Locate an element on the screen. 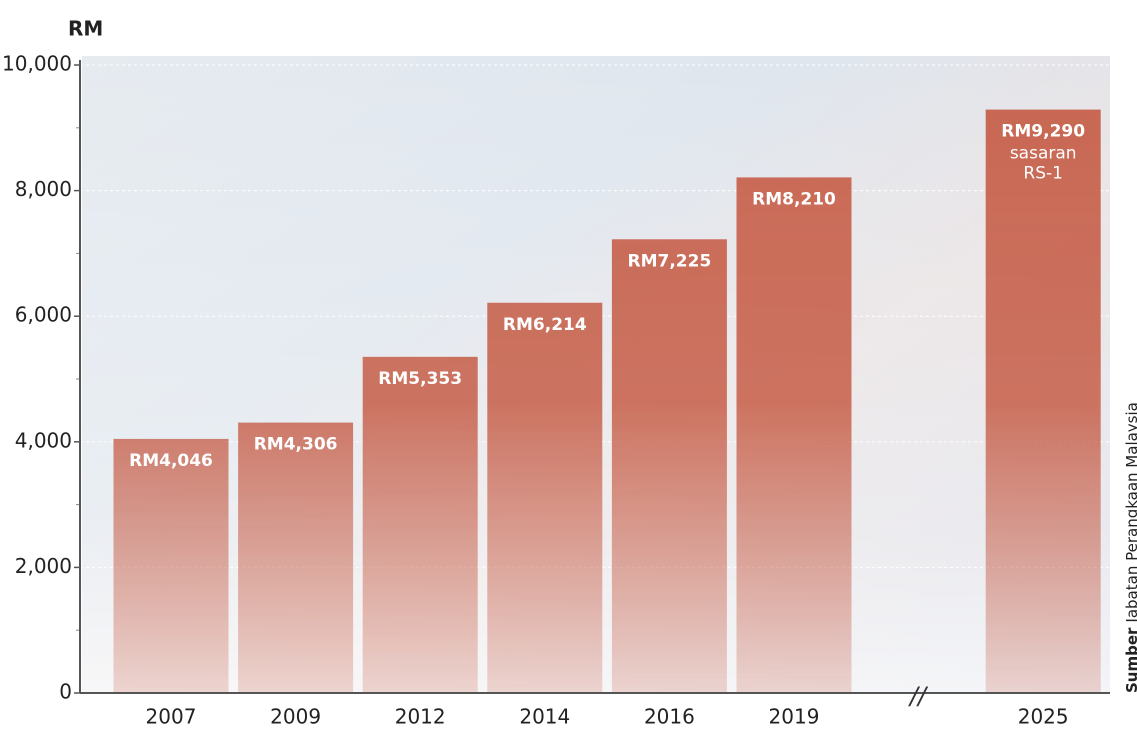 This screenshot has width=1137, height=736. y-tick-label: 4,000 is located at coordinates (43, 440).